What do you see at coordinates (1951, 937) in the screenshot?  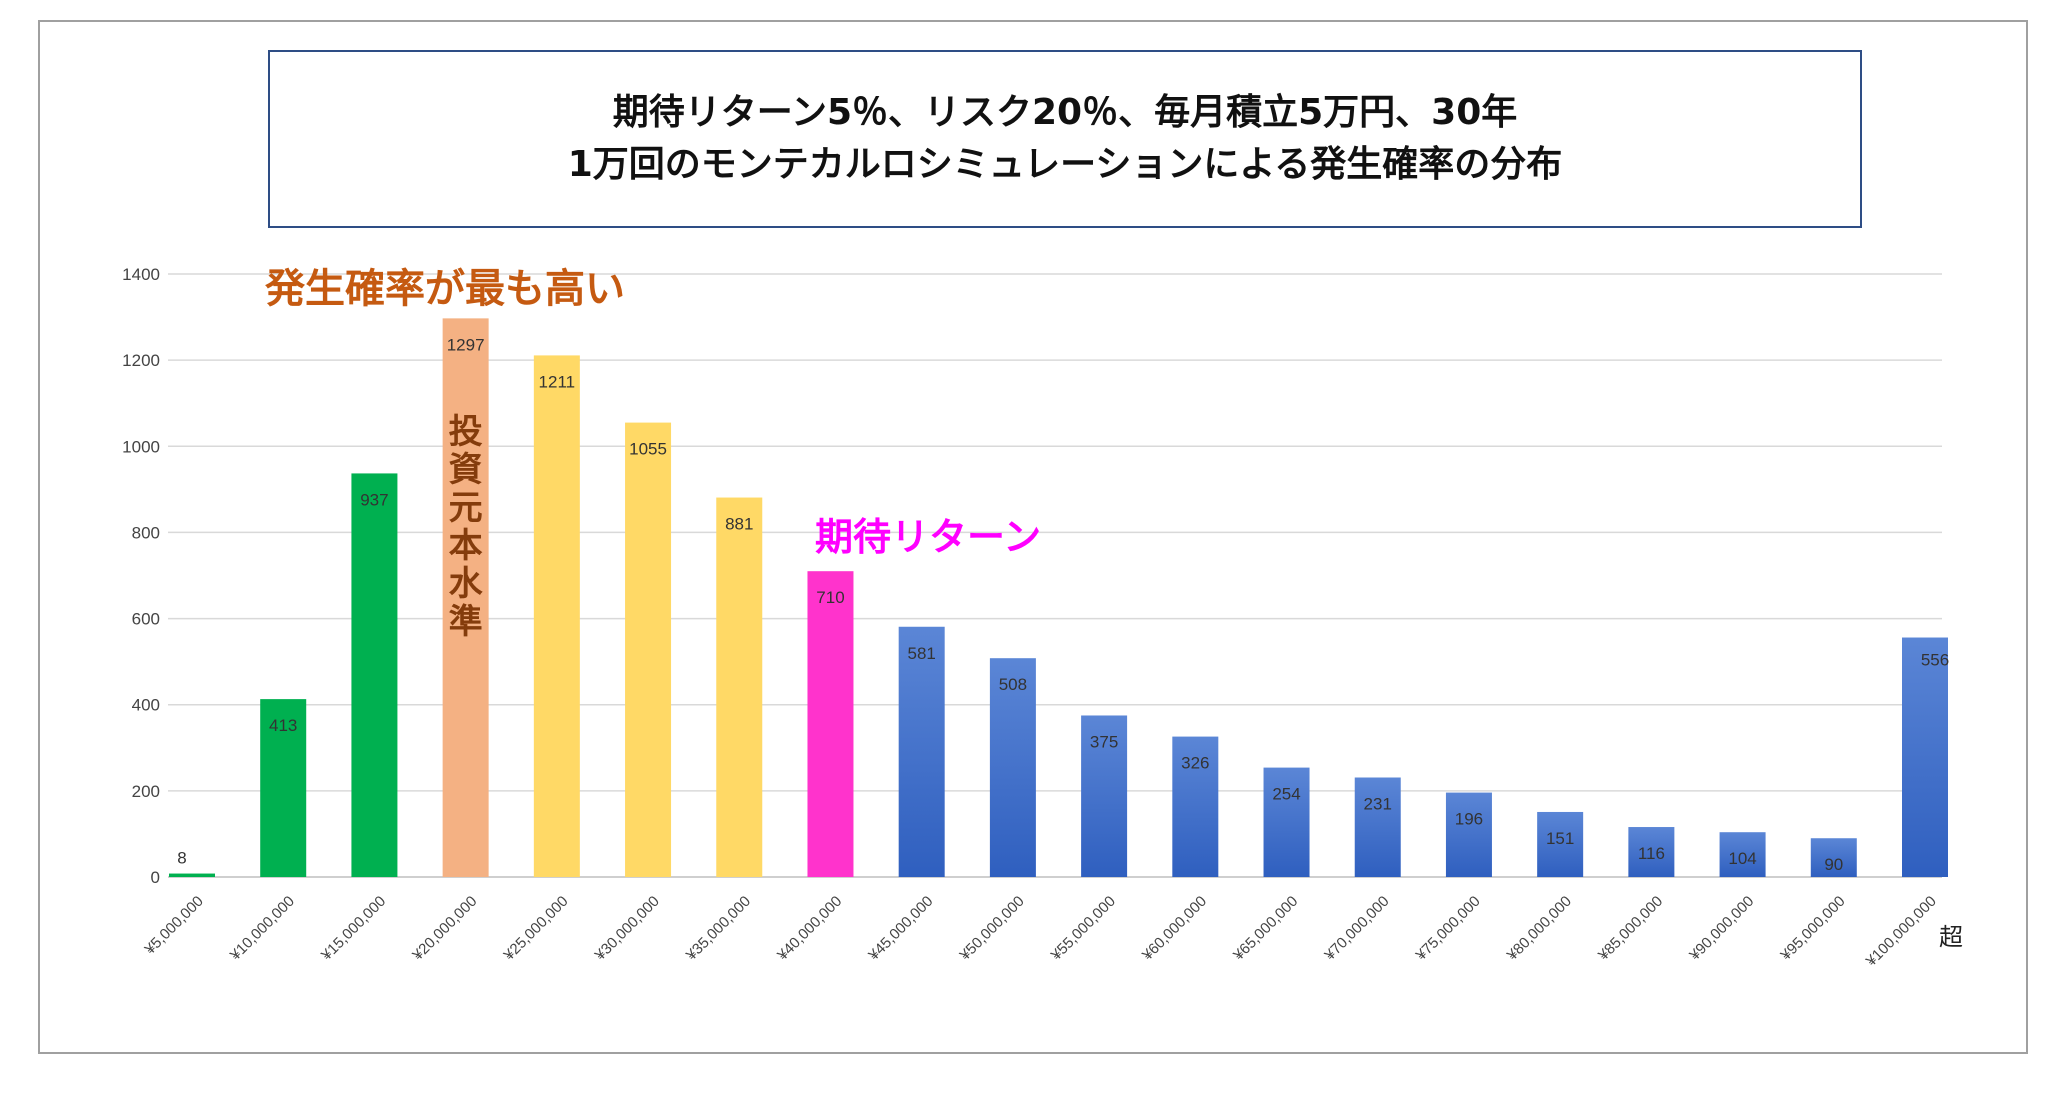 I see `x-tick-suffix: 超` at bounding box center [1951, 937].